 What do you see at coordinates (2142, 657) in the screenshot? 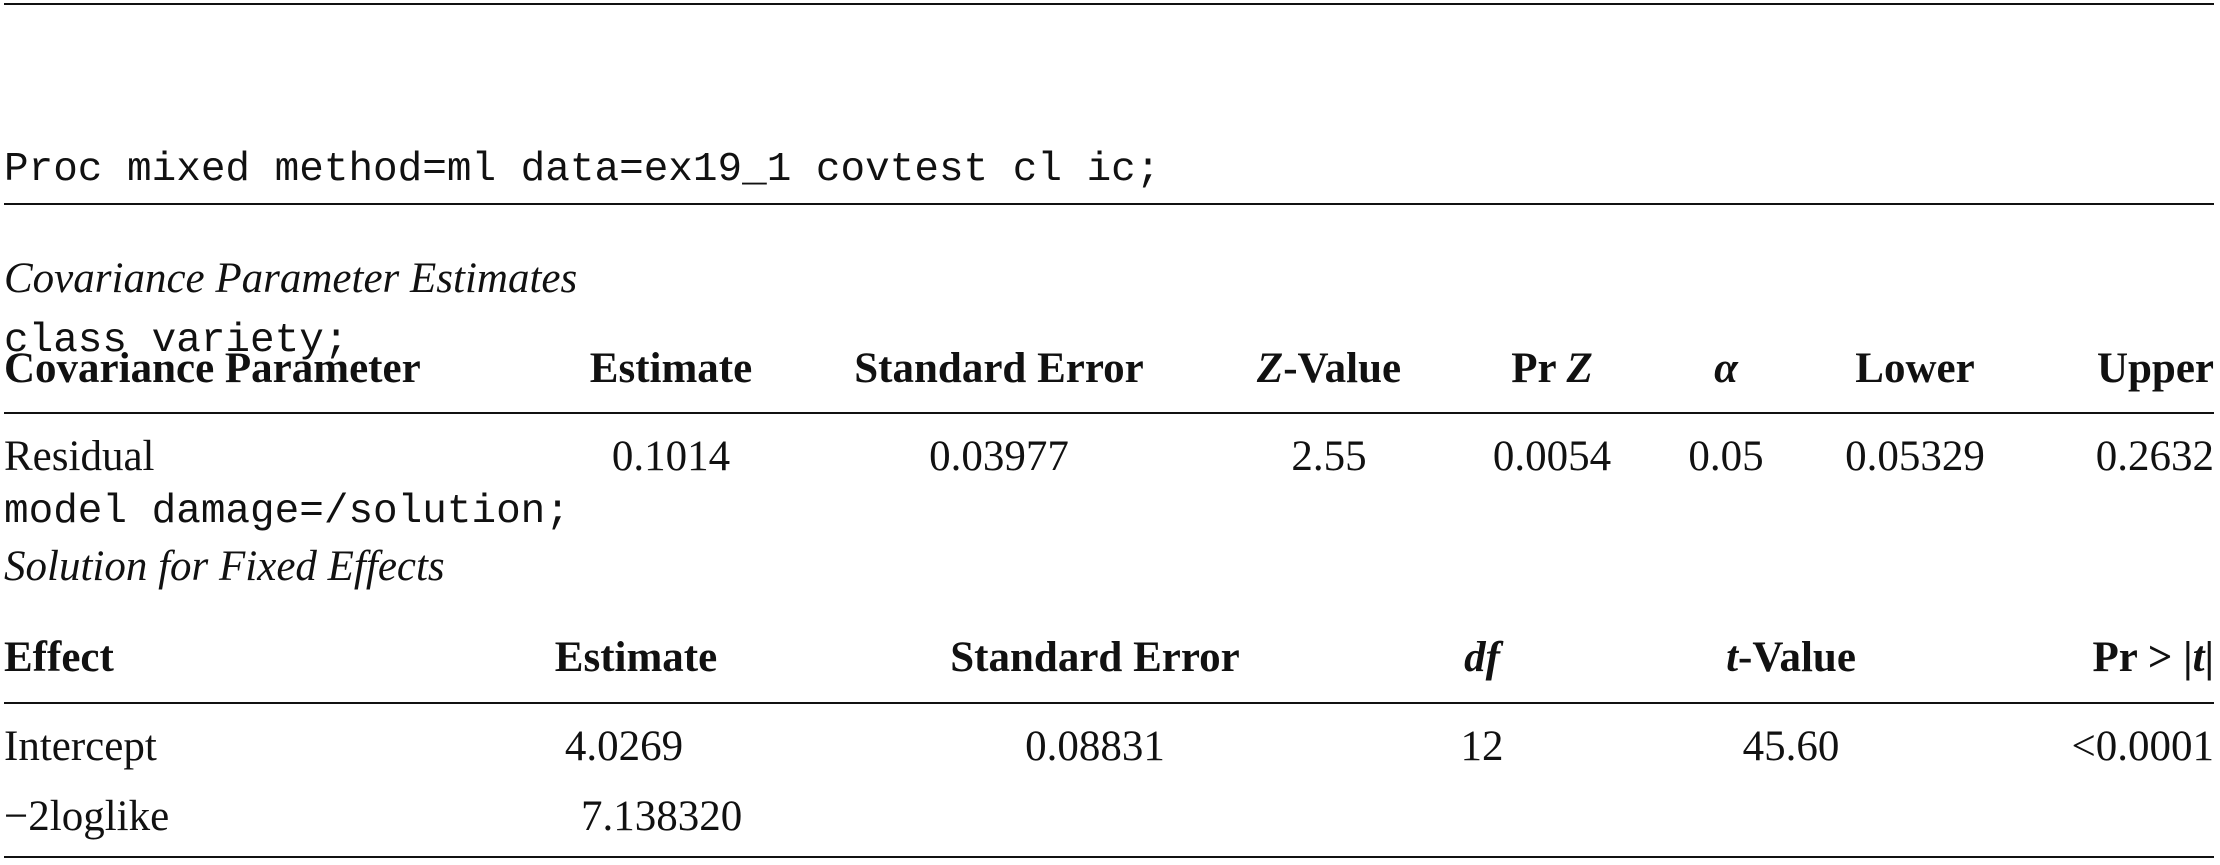
I see `header-pr-prefix: Pr > |` at bounding box center [2142, 657].